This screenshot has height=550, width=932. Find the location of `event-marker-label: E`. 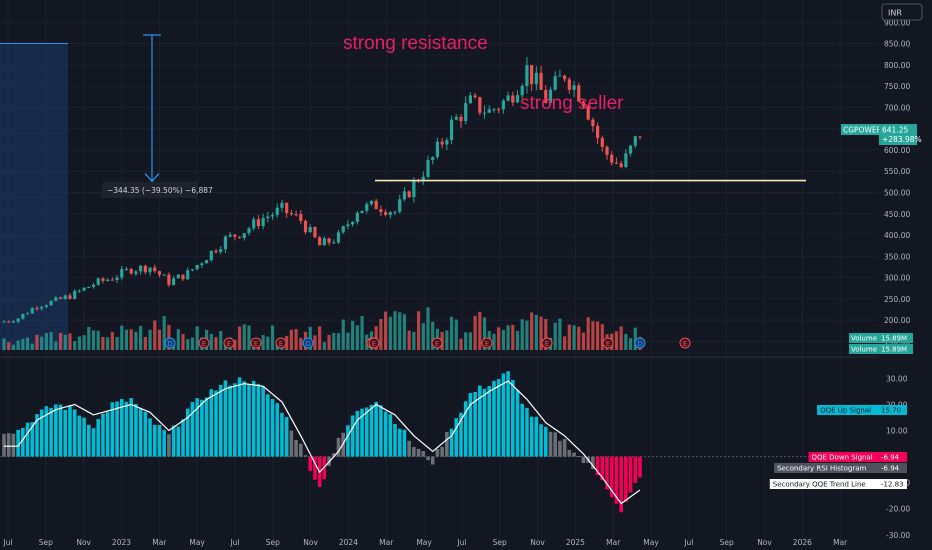

event-marker-label: E is located at coordinates (204, 344).